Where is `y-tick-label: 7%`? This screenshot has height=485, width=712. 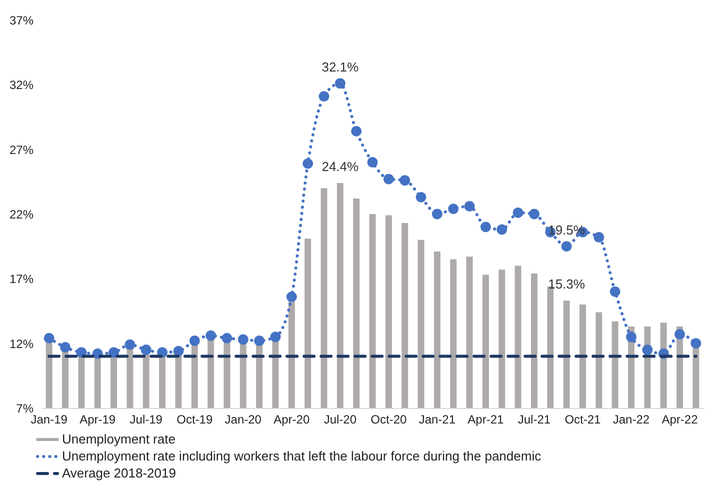 y-tick-label: 7% is located at coordinates (25, 409).